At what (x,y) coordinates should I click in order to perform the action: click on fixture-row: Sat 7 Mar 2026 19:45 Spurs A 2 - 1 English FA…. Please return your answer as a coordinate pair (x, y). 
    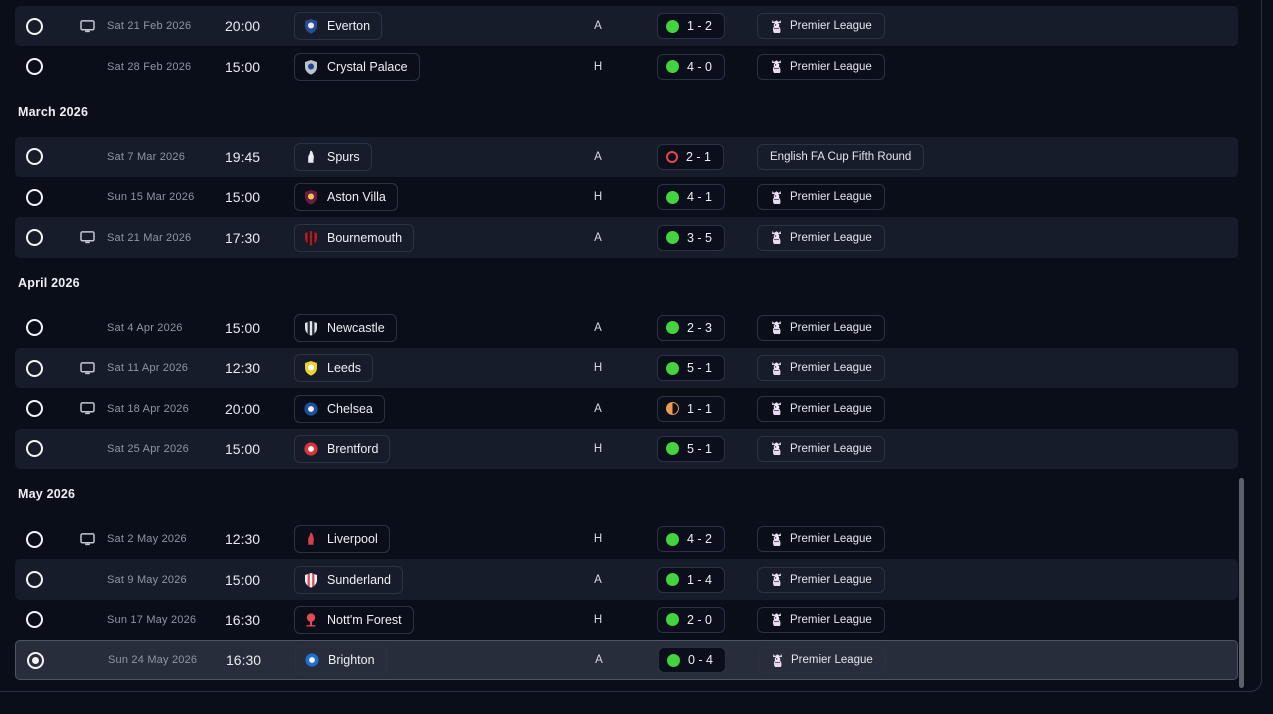
    Looking at the image, I should click on (626, 157).